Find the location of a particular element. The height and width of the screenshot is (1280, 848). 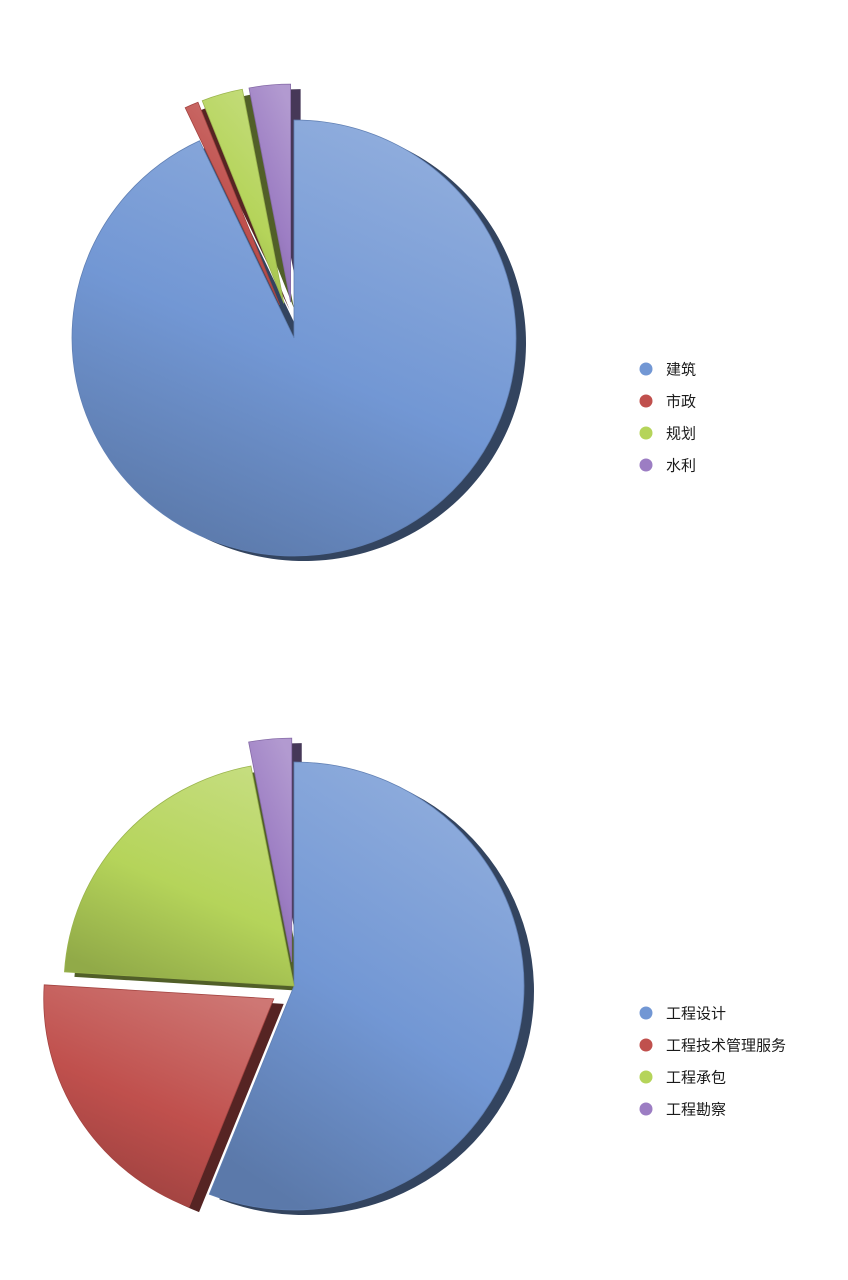

legend-label-1-1: 工程技术管理服务 is located at coordinates (726, 1046).